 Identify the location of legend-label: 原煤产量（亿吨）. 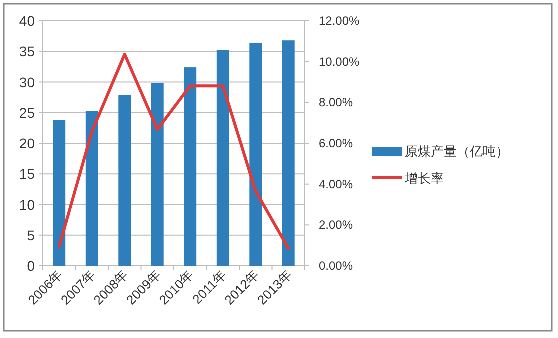
(457, 151).